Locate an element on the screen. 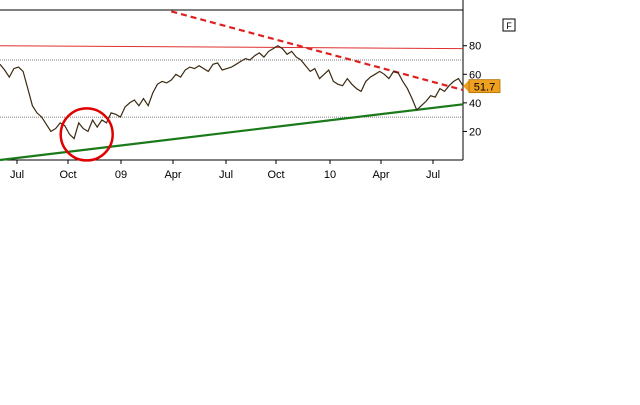 Image resolution: width=640 pixels, height=405 pixels. y-tick-label: 80 is located at coordinates (475, 47).